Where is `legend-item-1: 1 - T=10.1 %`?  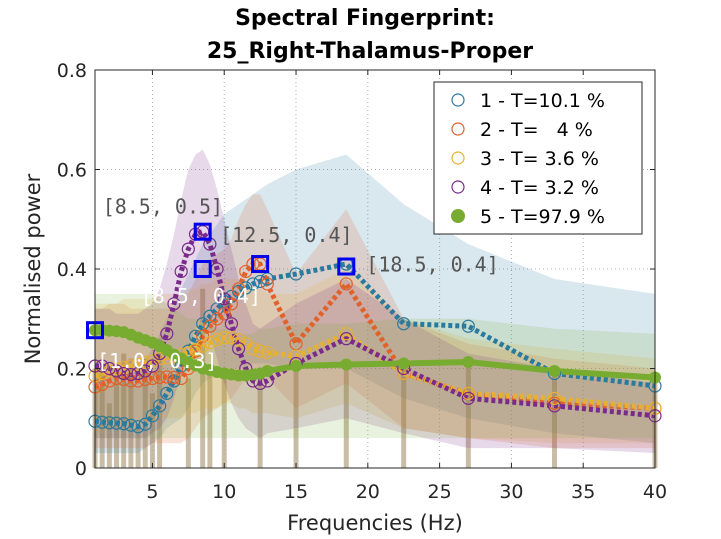 legend-item-1: 1 - T=10.1 % is located at coordinates (528, 101).